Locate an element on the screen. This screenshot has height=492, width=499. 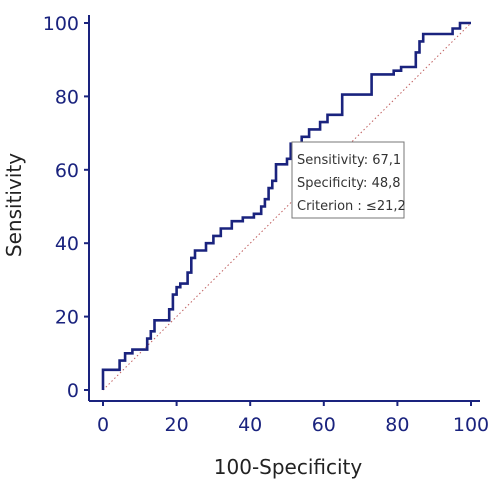
x-tick-label: 0 is located at coordinates (103, 425).